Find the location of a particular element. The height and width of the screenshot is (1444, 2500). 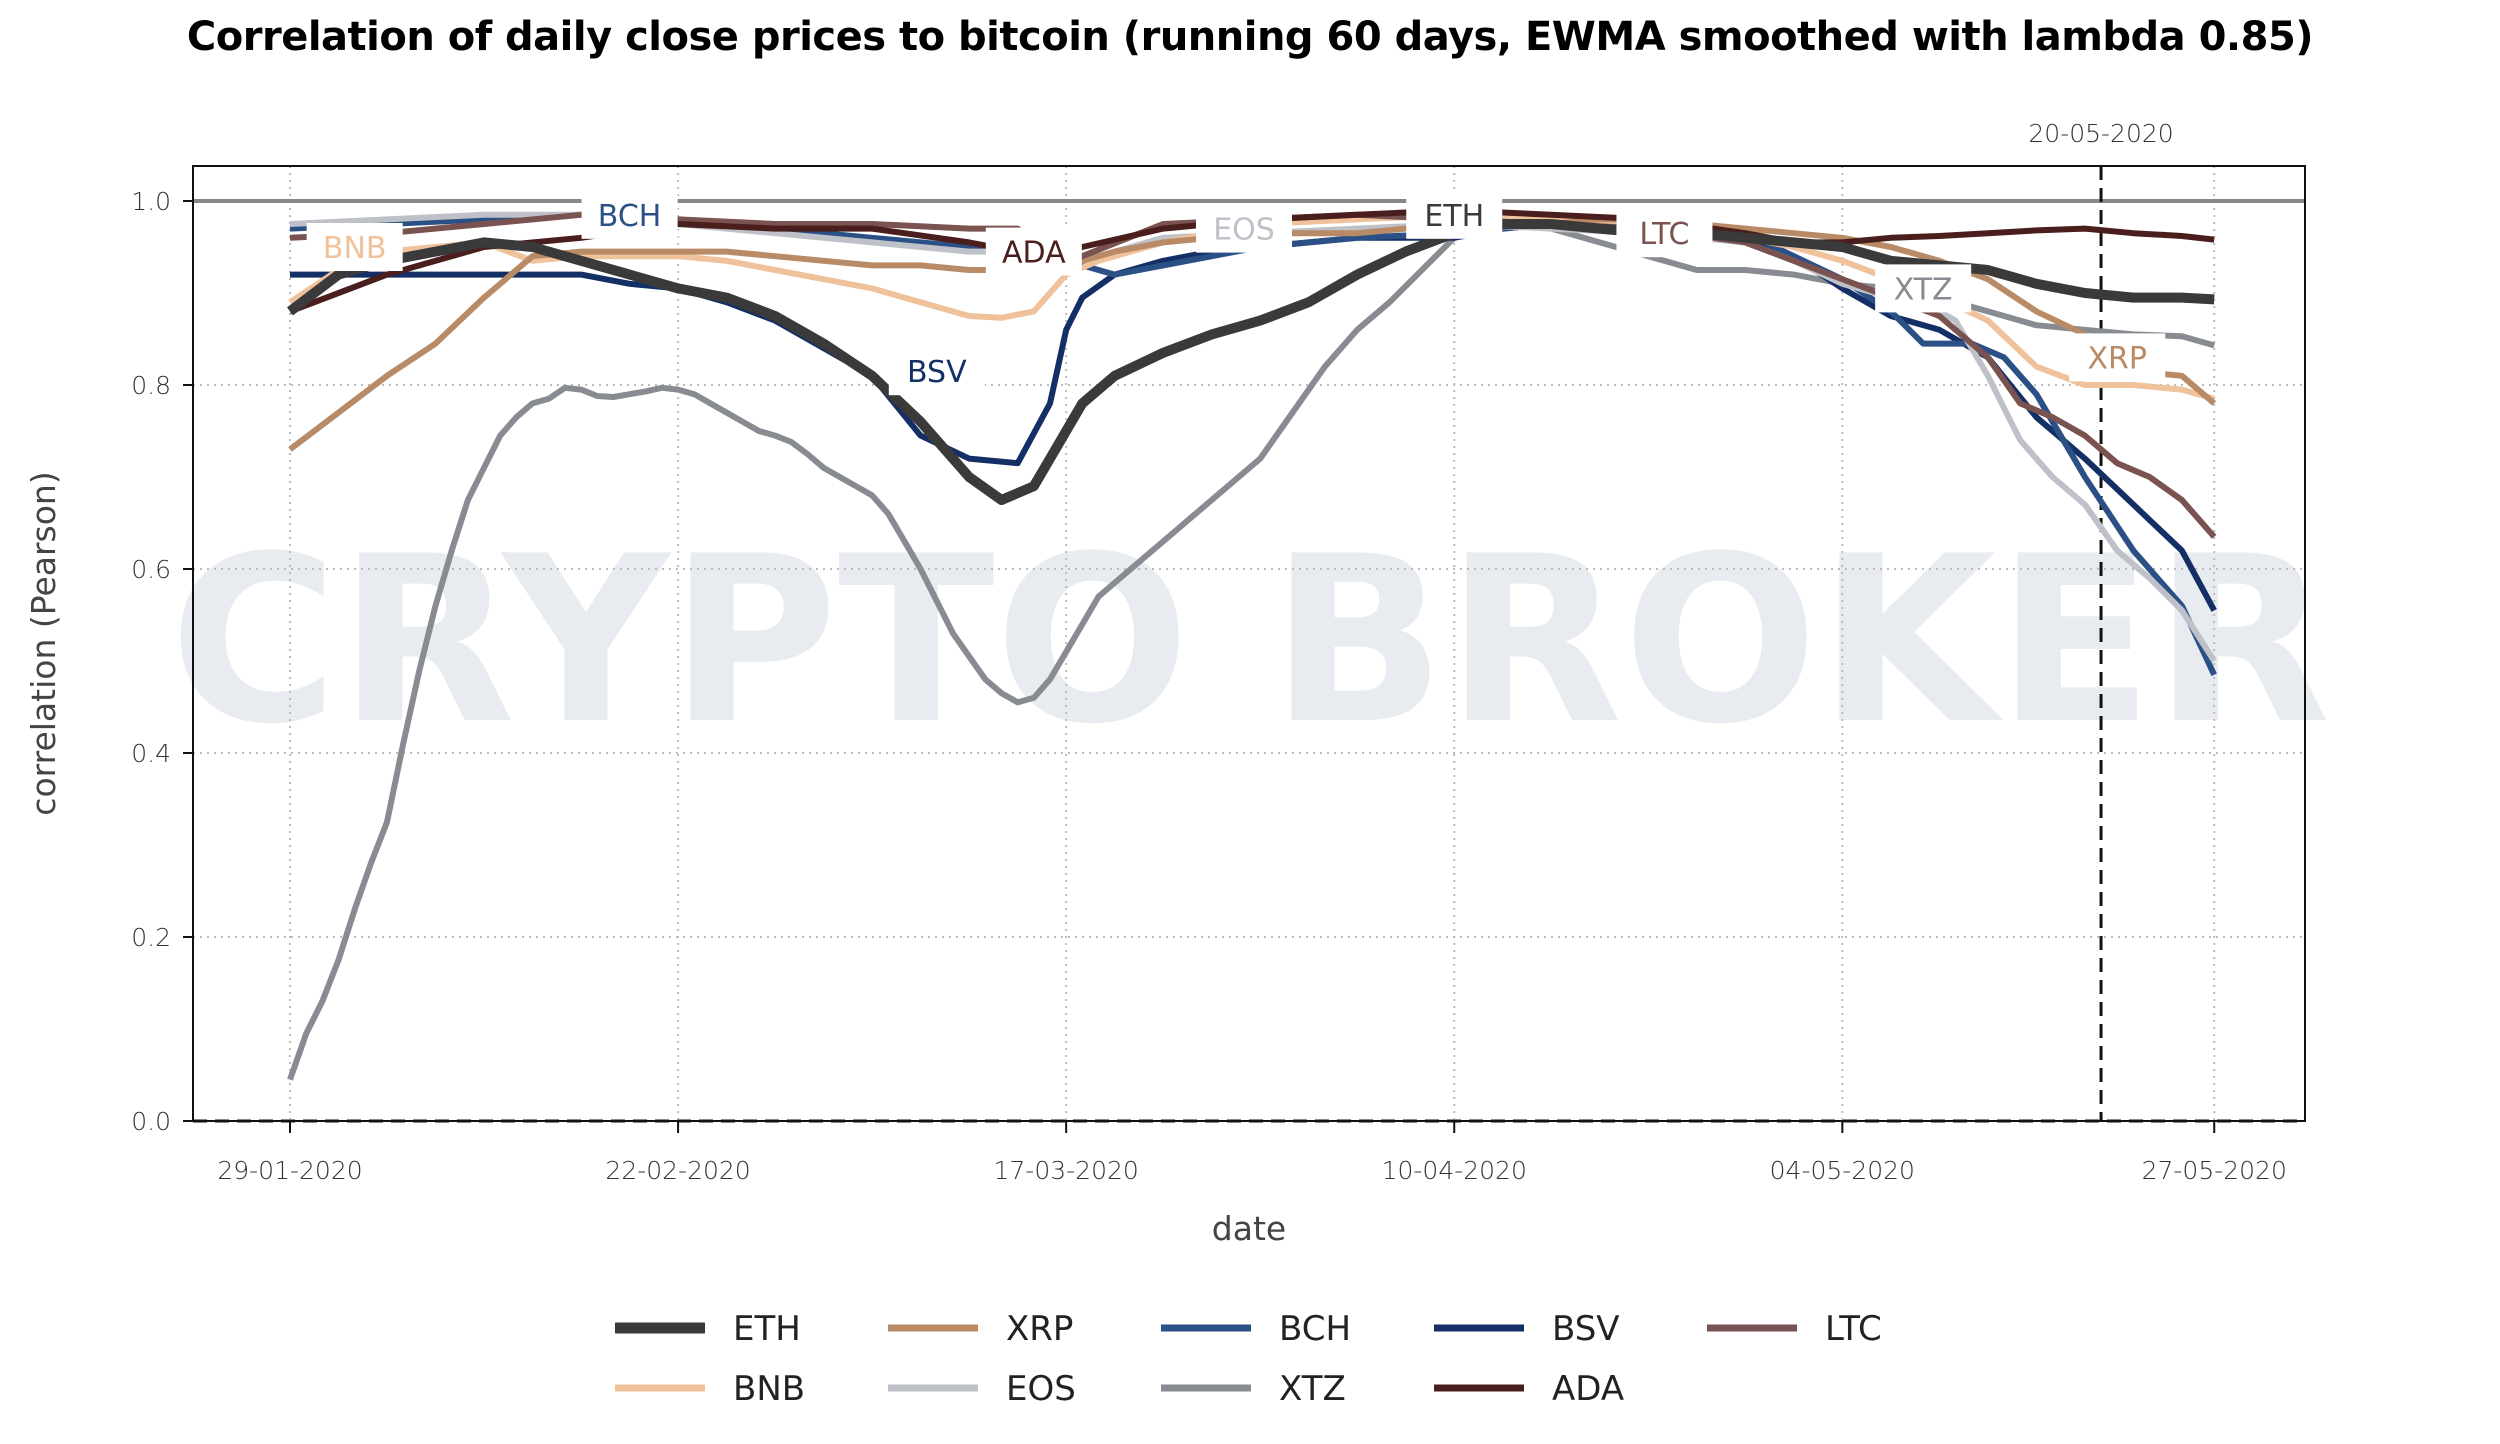

marker-date-label: 20-05-2020 is located at coordinates (2100, 133).